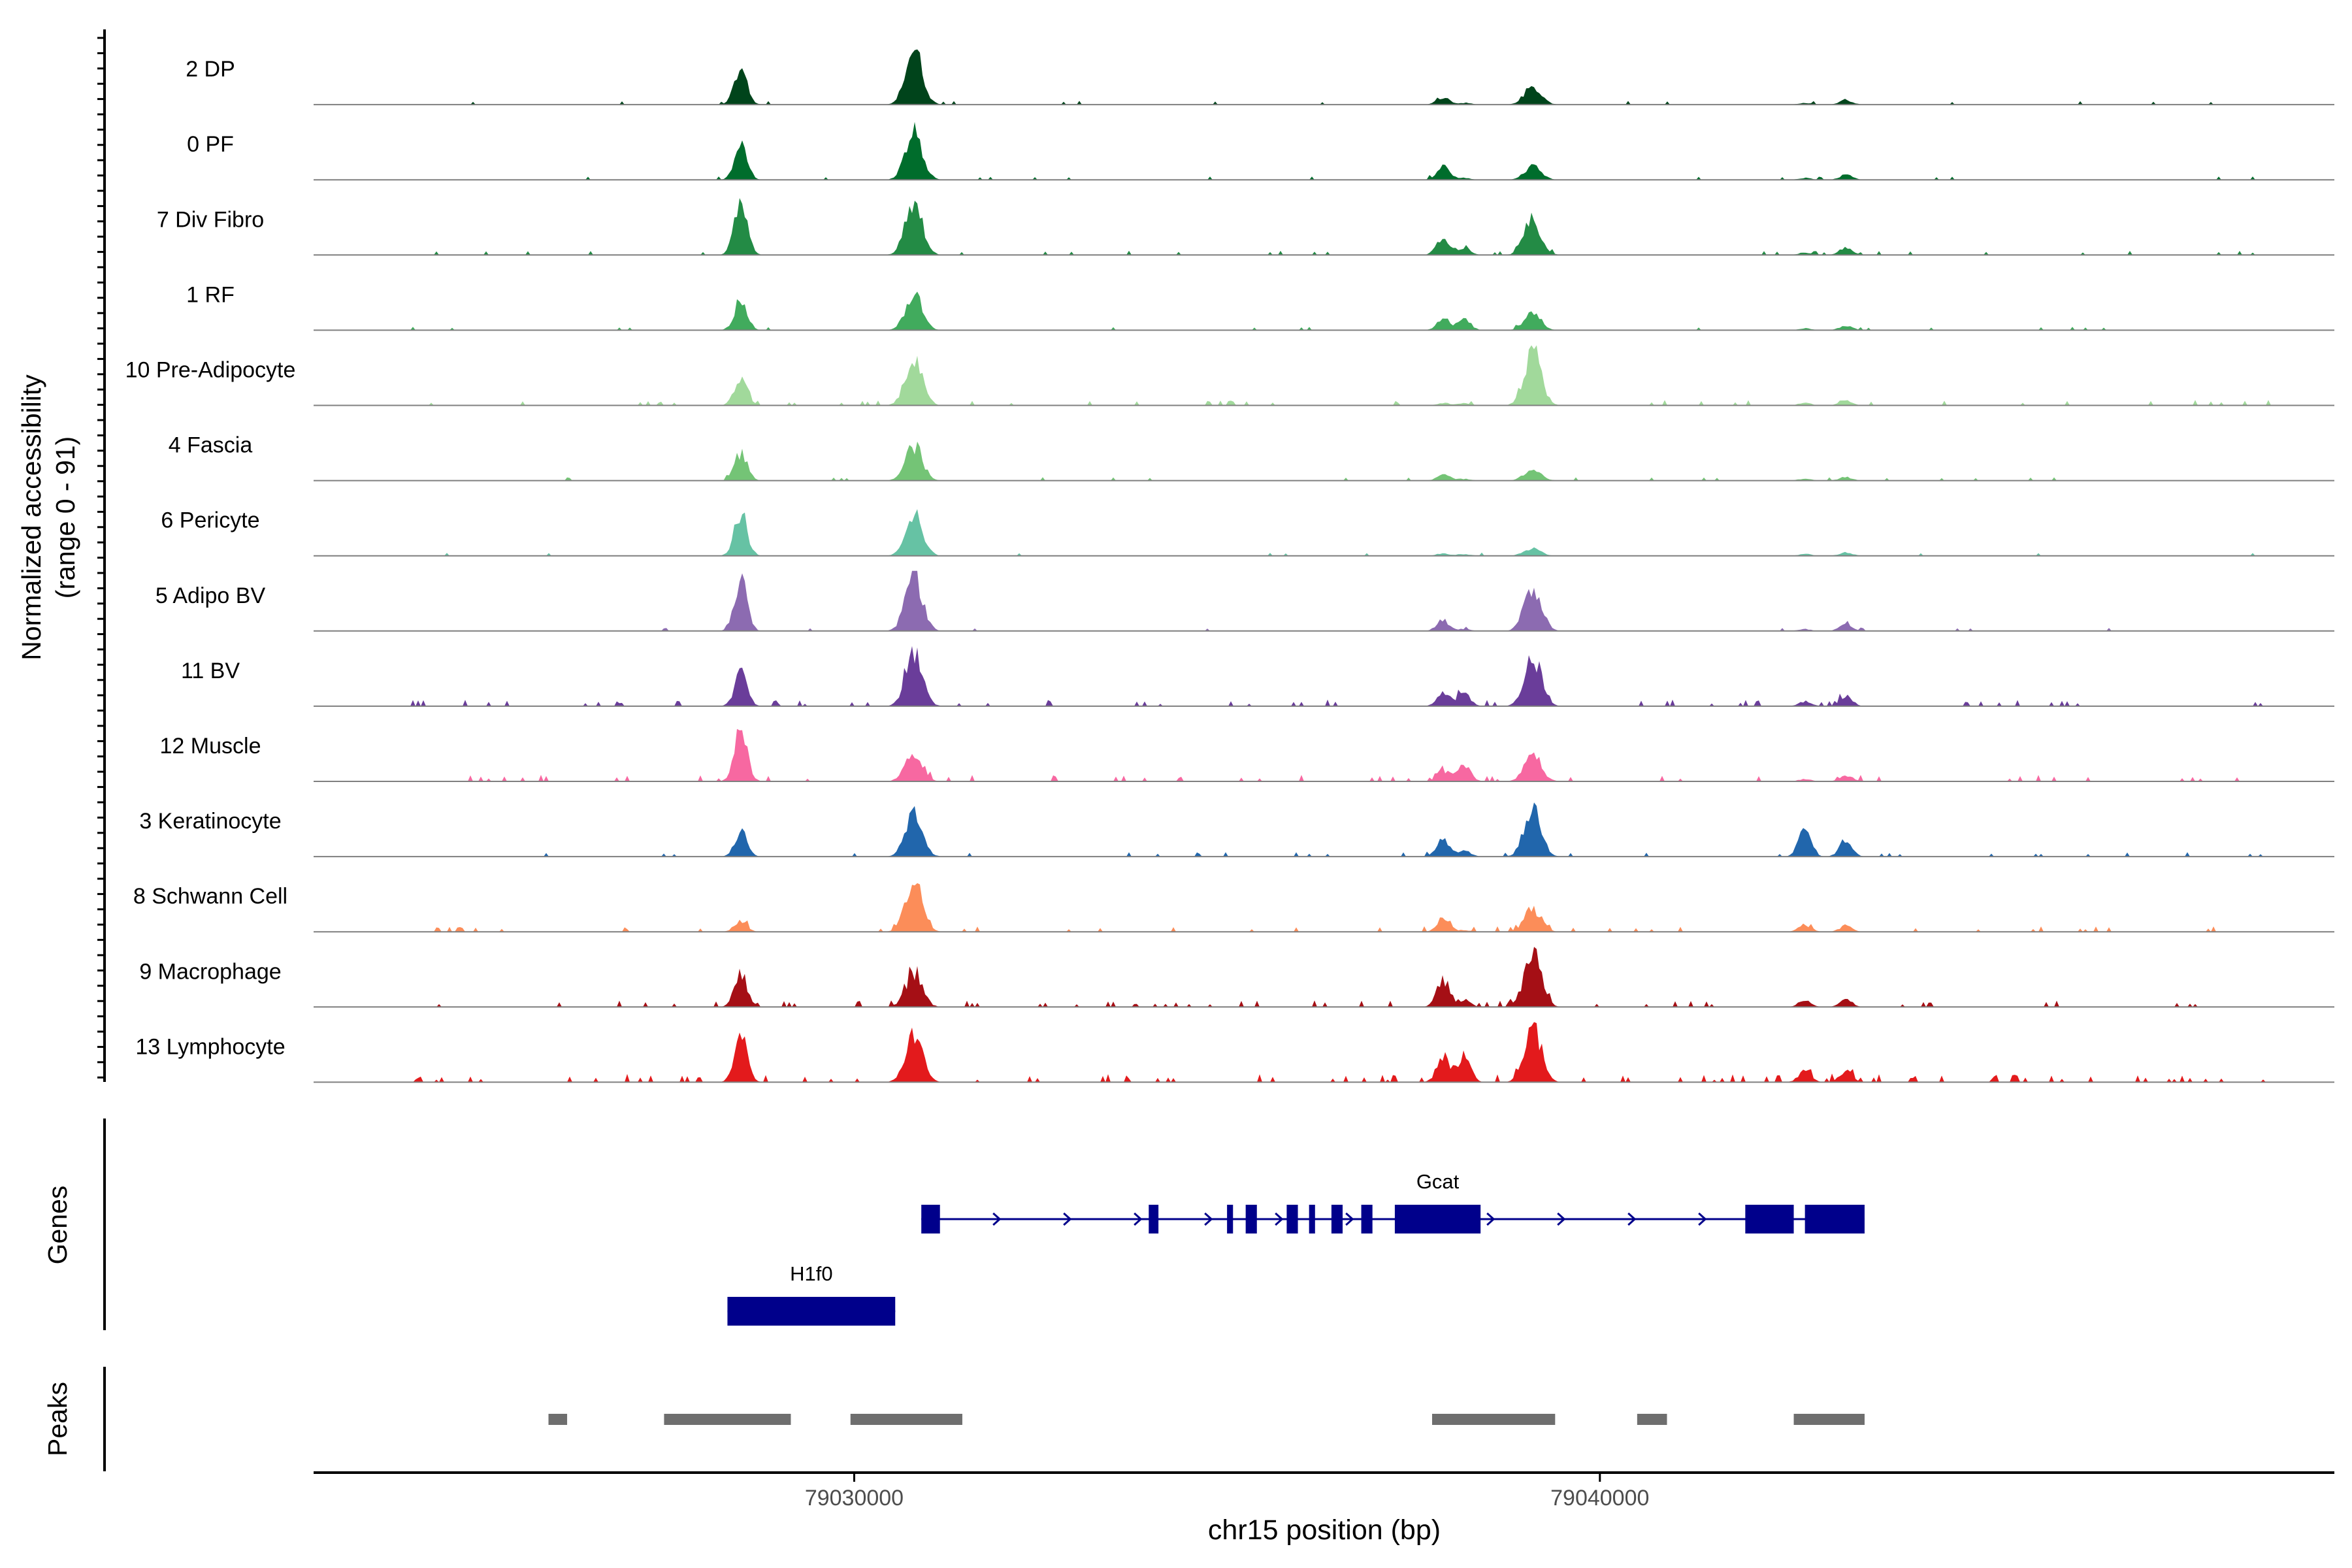  What do you see at coordinates (1244, 601) in the screenshot?
I see `track-5-adipo-bv: 5 Adipo BV` at bounding box center [1244, 601].